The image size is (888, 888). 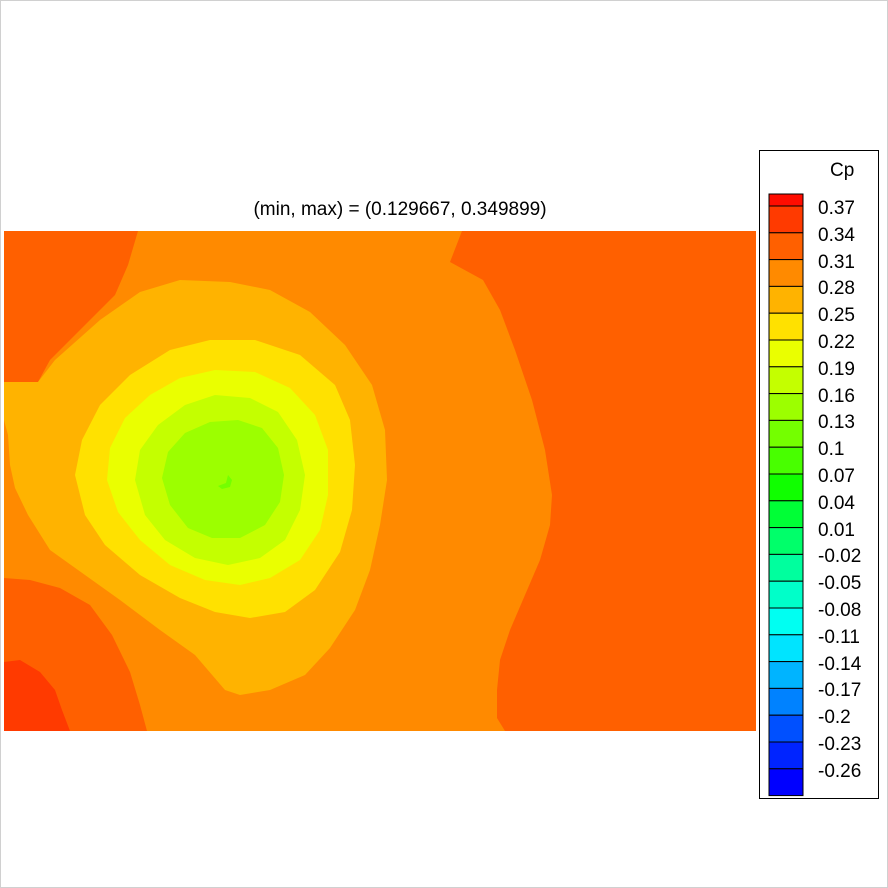 I want to click on legend-tick-label: 0.01, so click(x=836, y=530).